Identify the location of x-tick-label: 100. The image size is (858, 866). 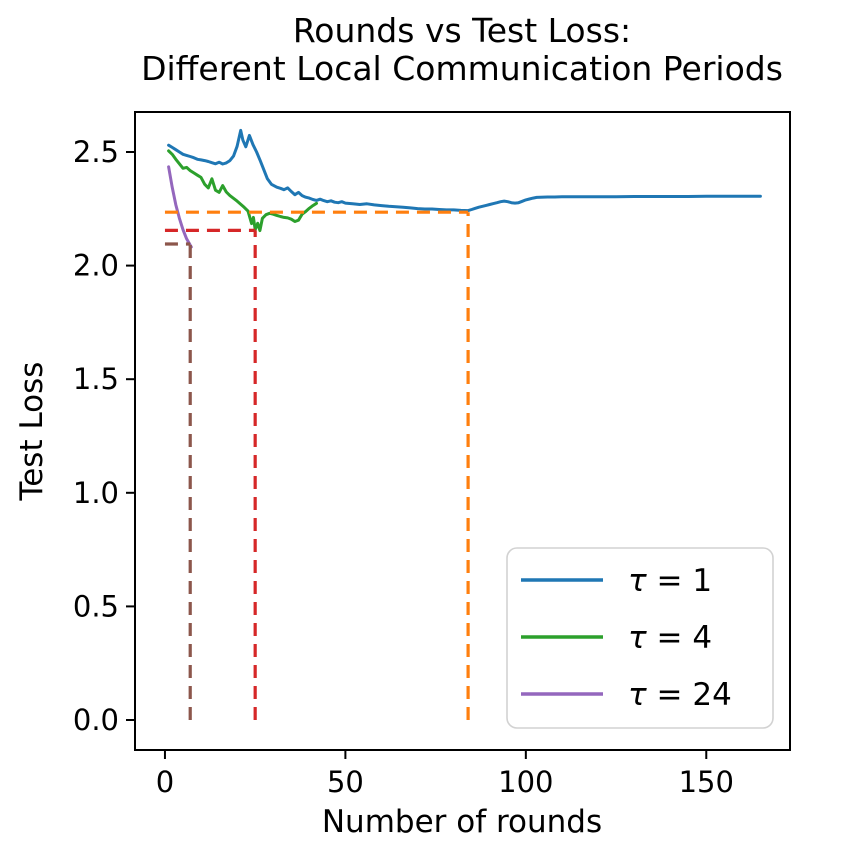
(525, 782).